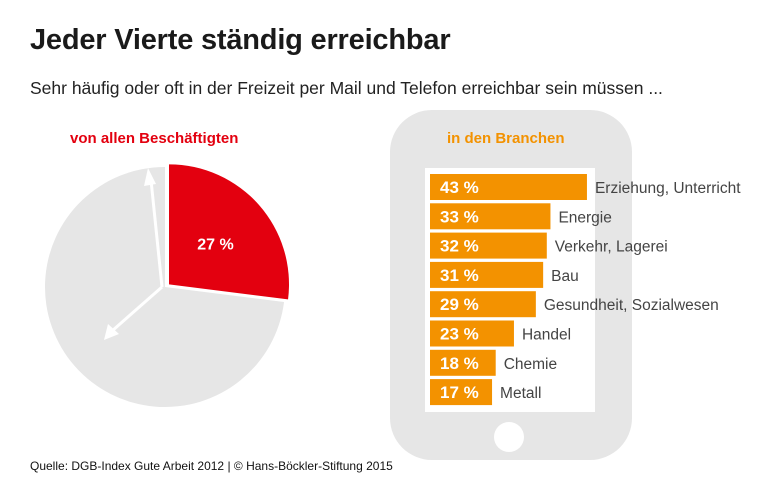 This screenshot has height=493, width=768. I want to click on bar-category-label: Bau, so click(565, 276).